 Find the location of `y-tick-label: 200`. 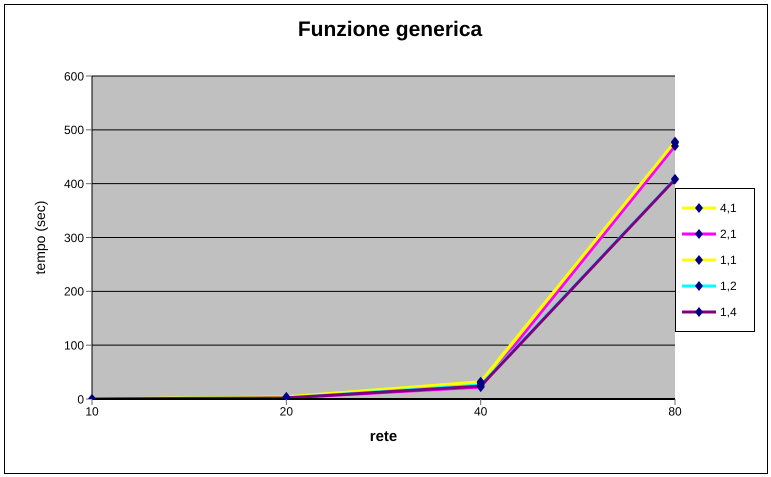

y-tick-label: 200 is located at coordinates (74, 291).